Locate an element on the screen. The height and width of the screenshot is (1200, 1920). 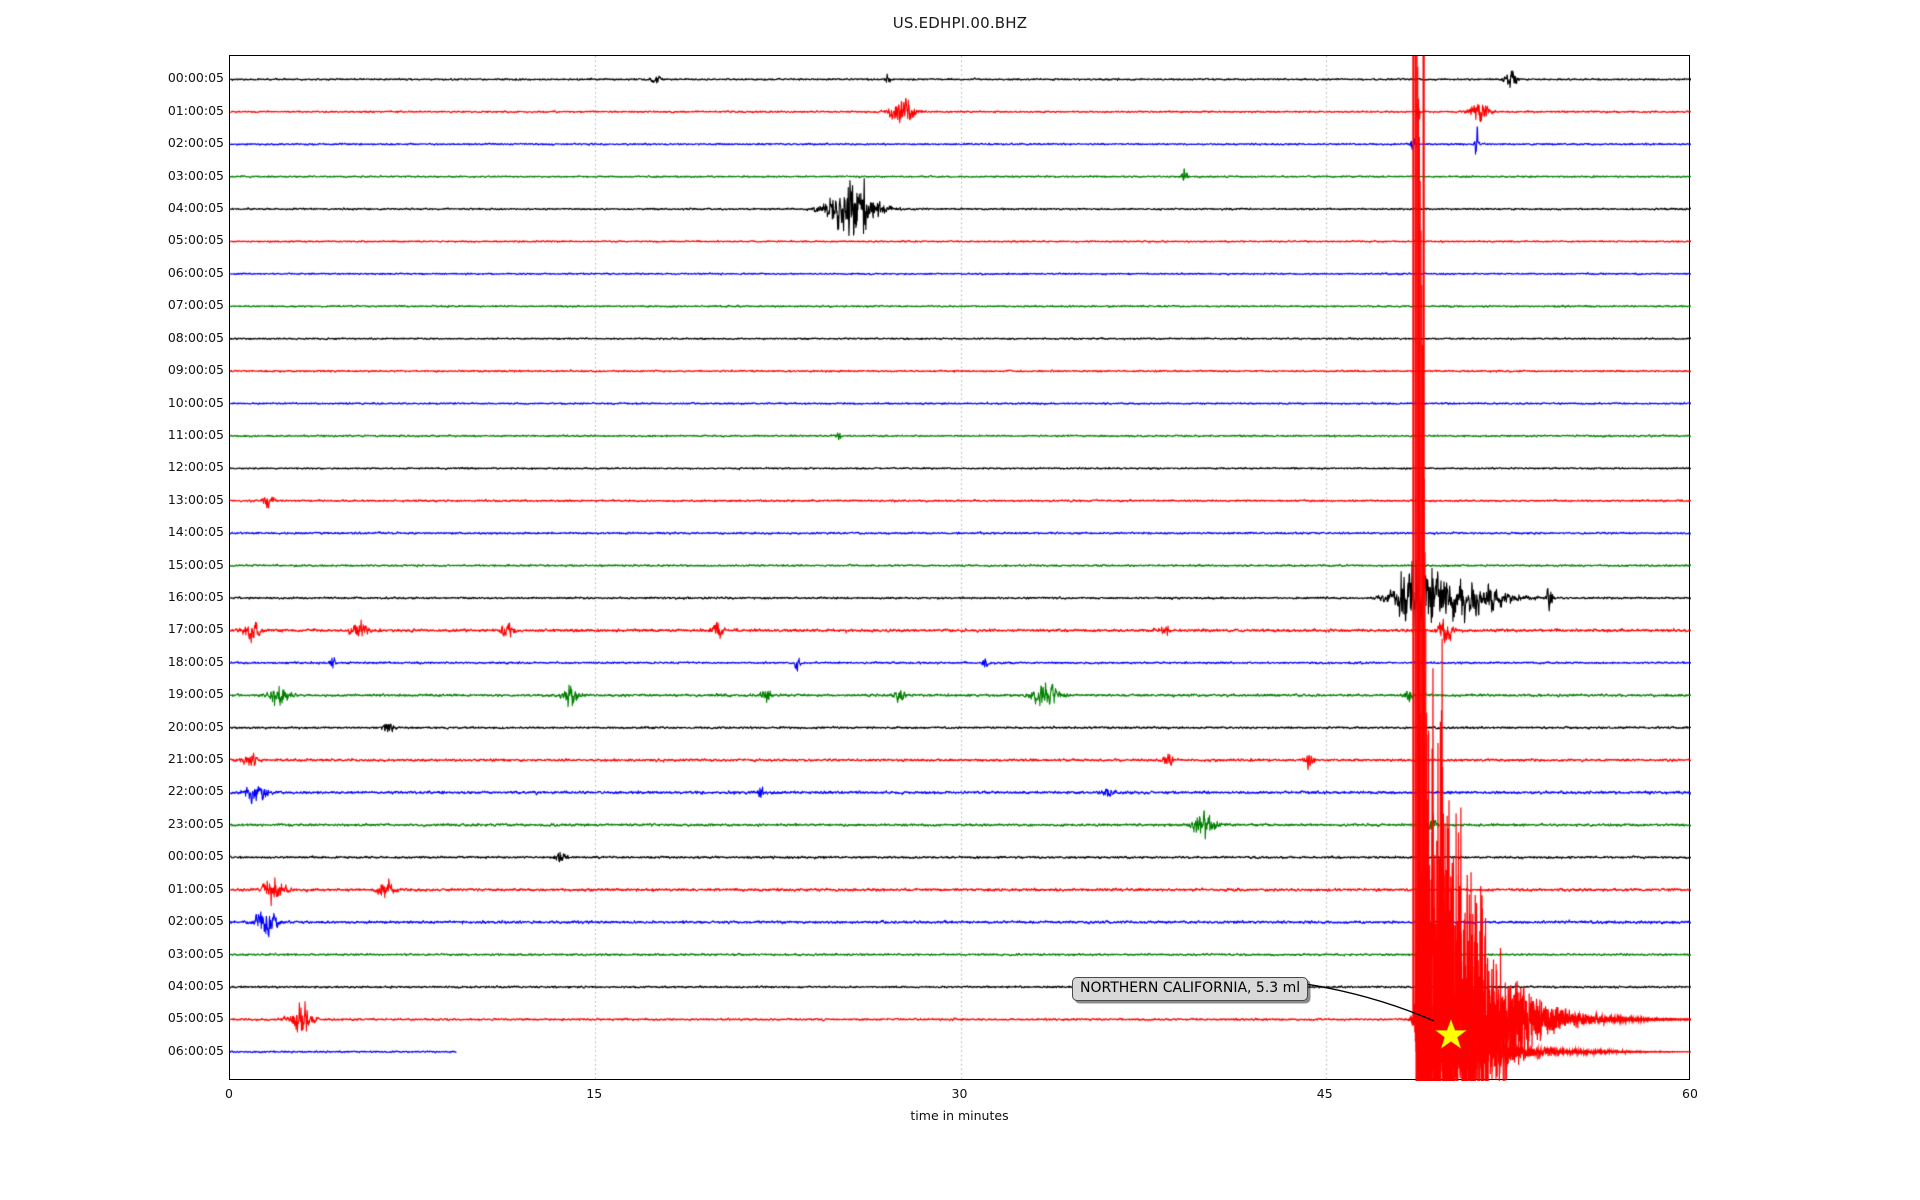
y-tick-label-row-6: 06:00:05 is located at coordinates (195, 272).